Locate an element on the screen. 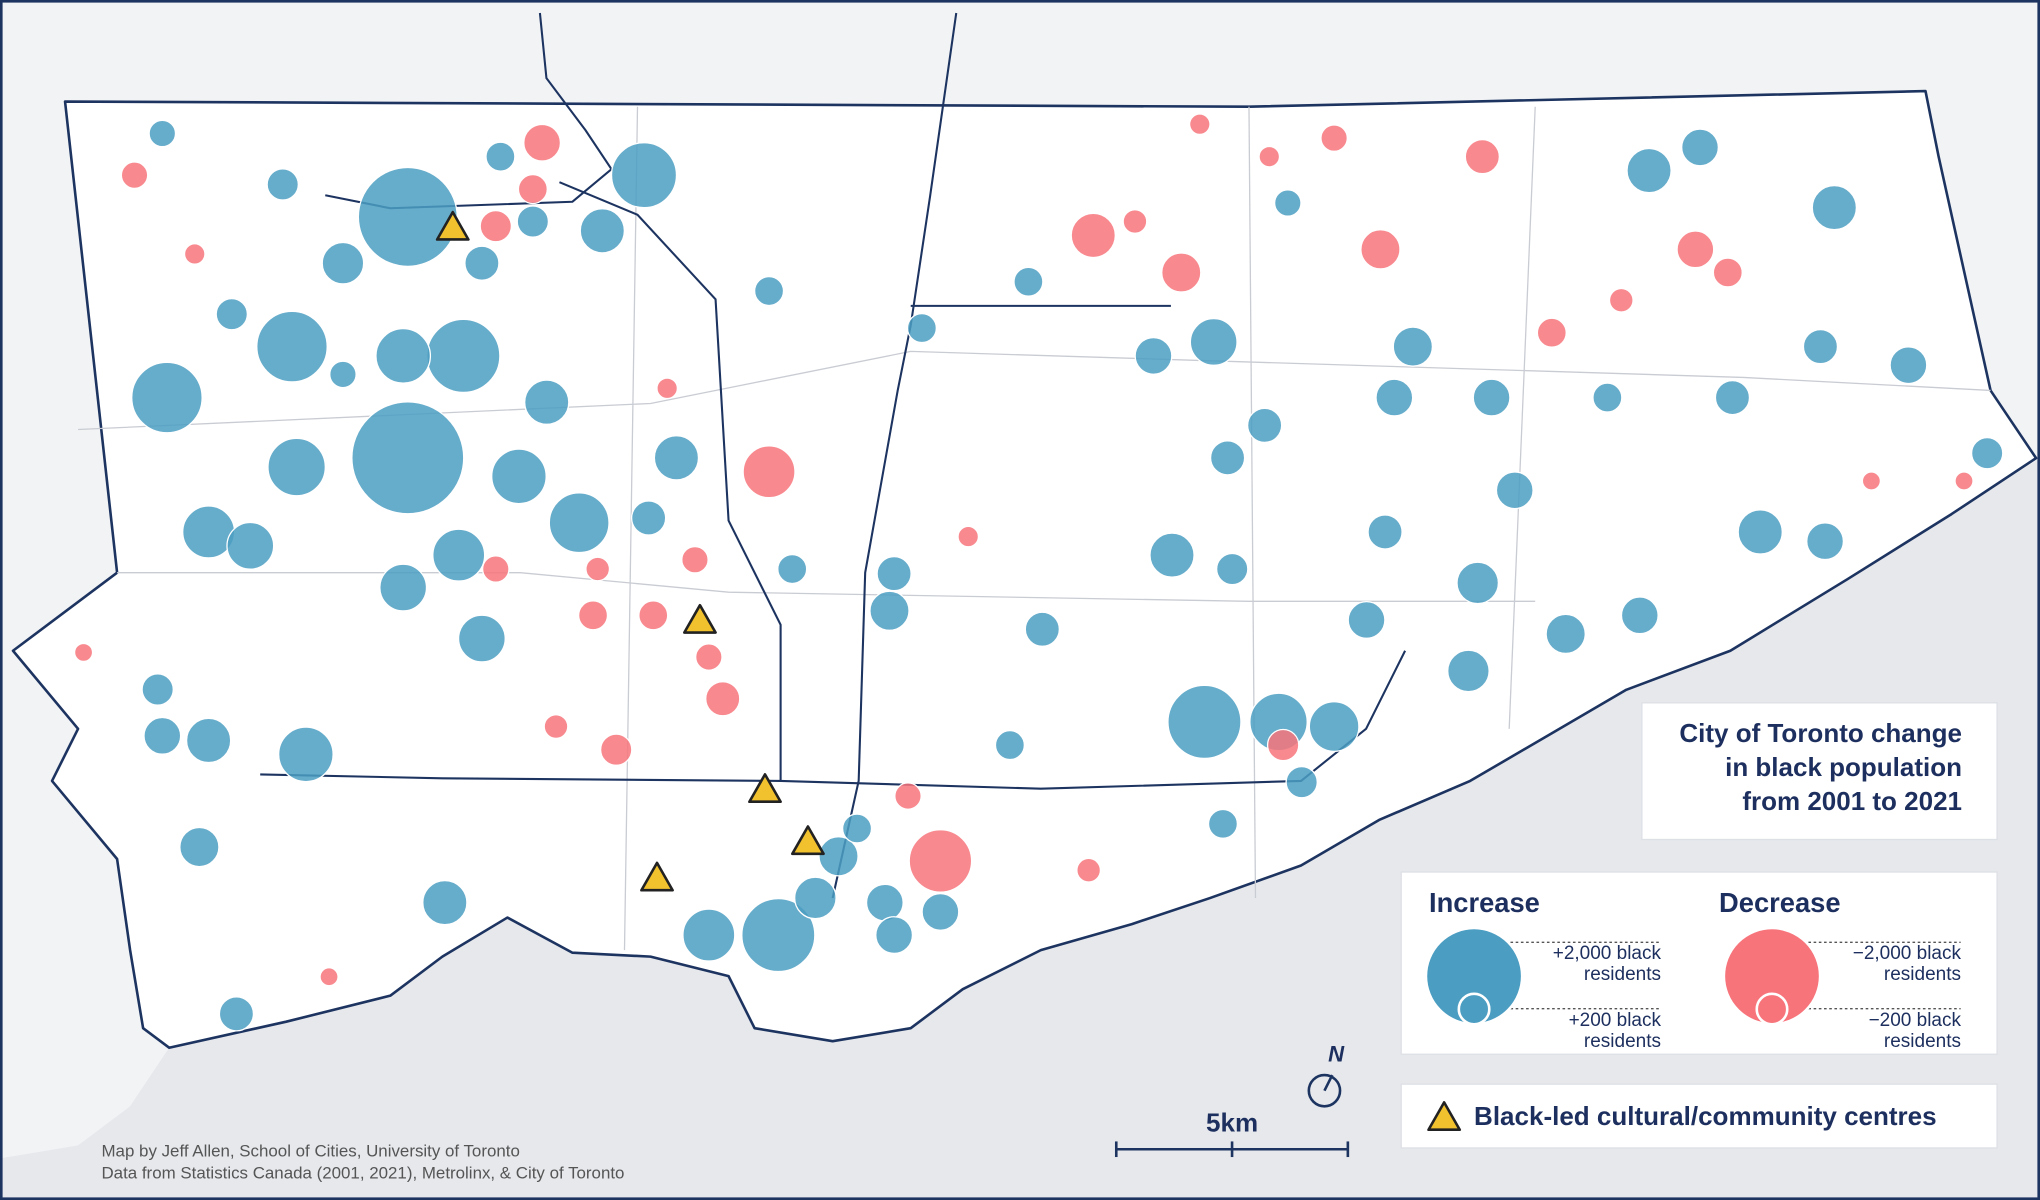  legend-title: Increase is located at coordinates (1484, 902).